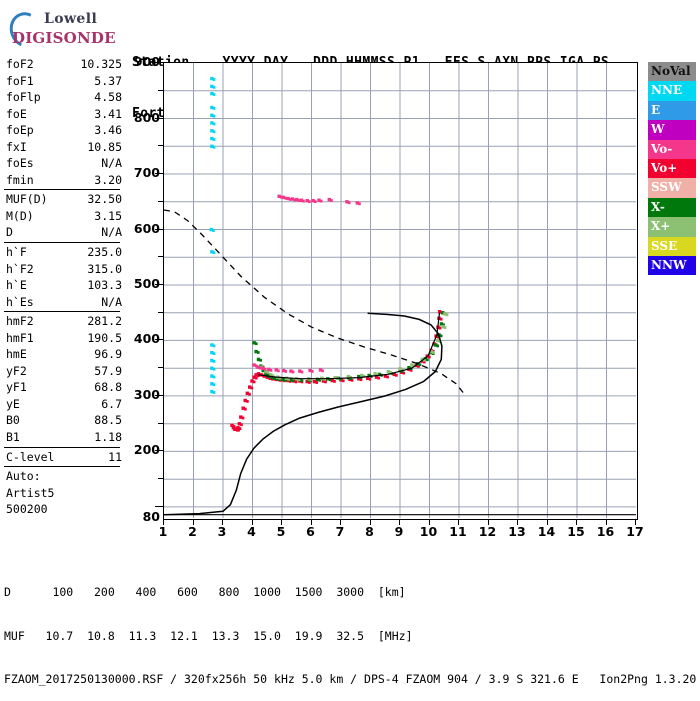 Image resolution: width=700 pixels, height=701 pixels. Describe the element at coordinates (9, 232) in the screenshot. I see `param-key: D` at that location.